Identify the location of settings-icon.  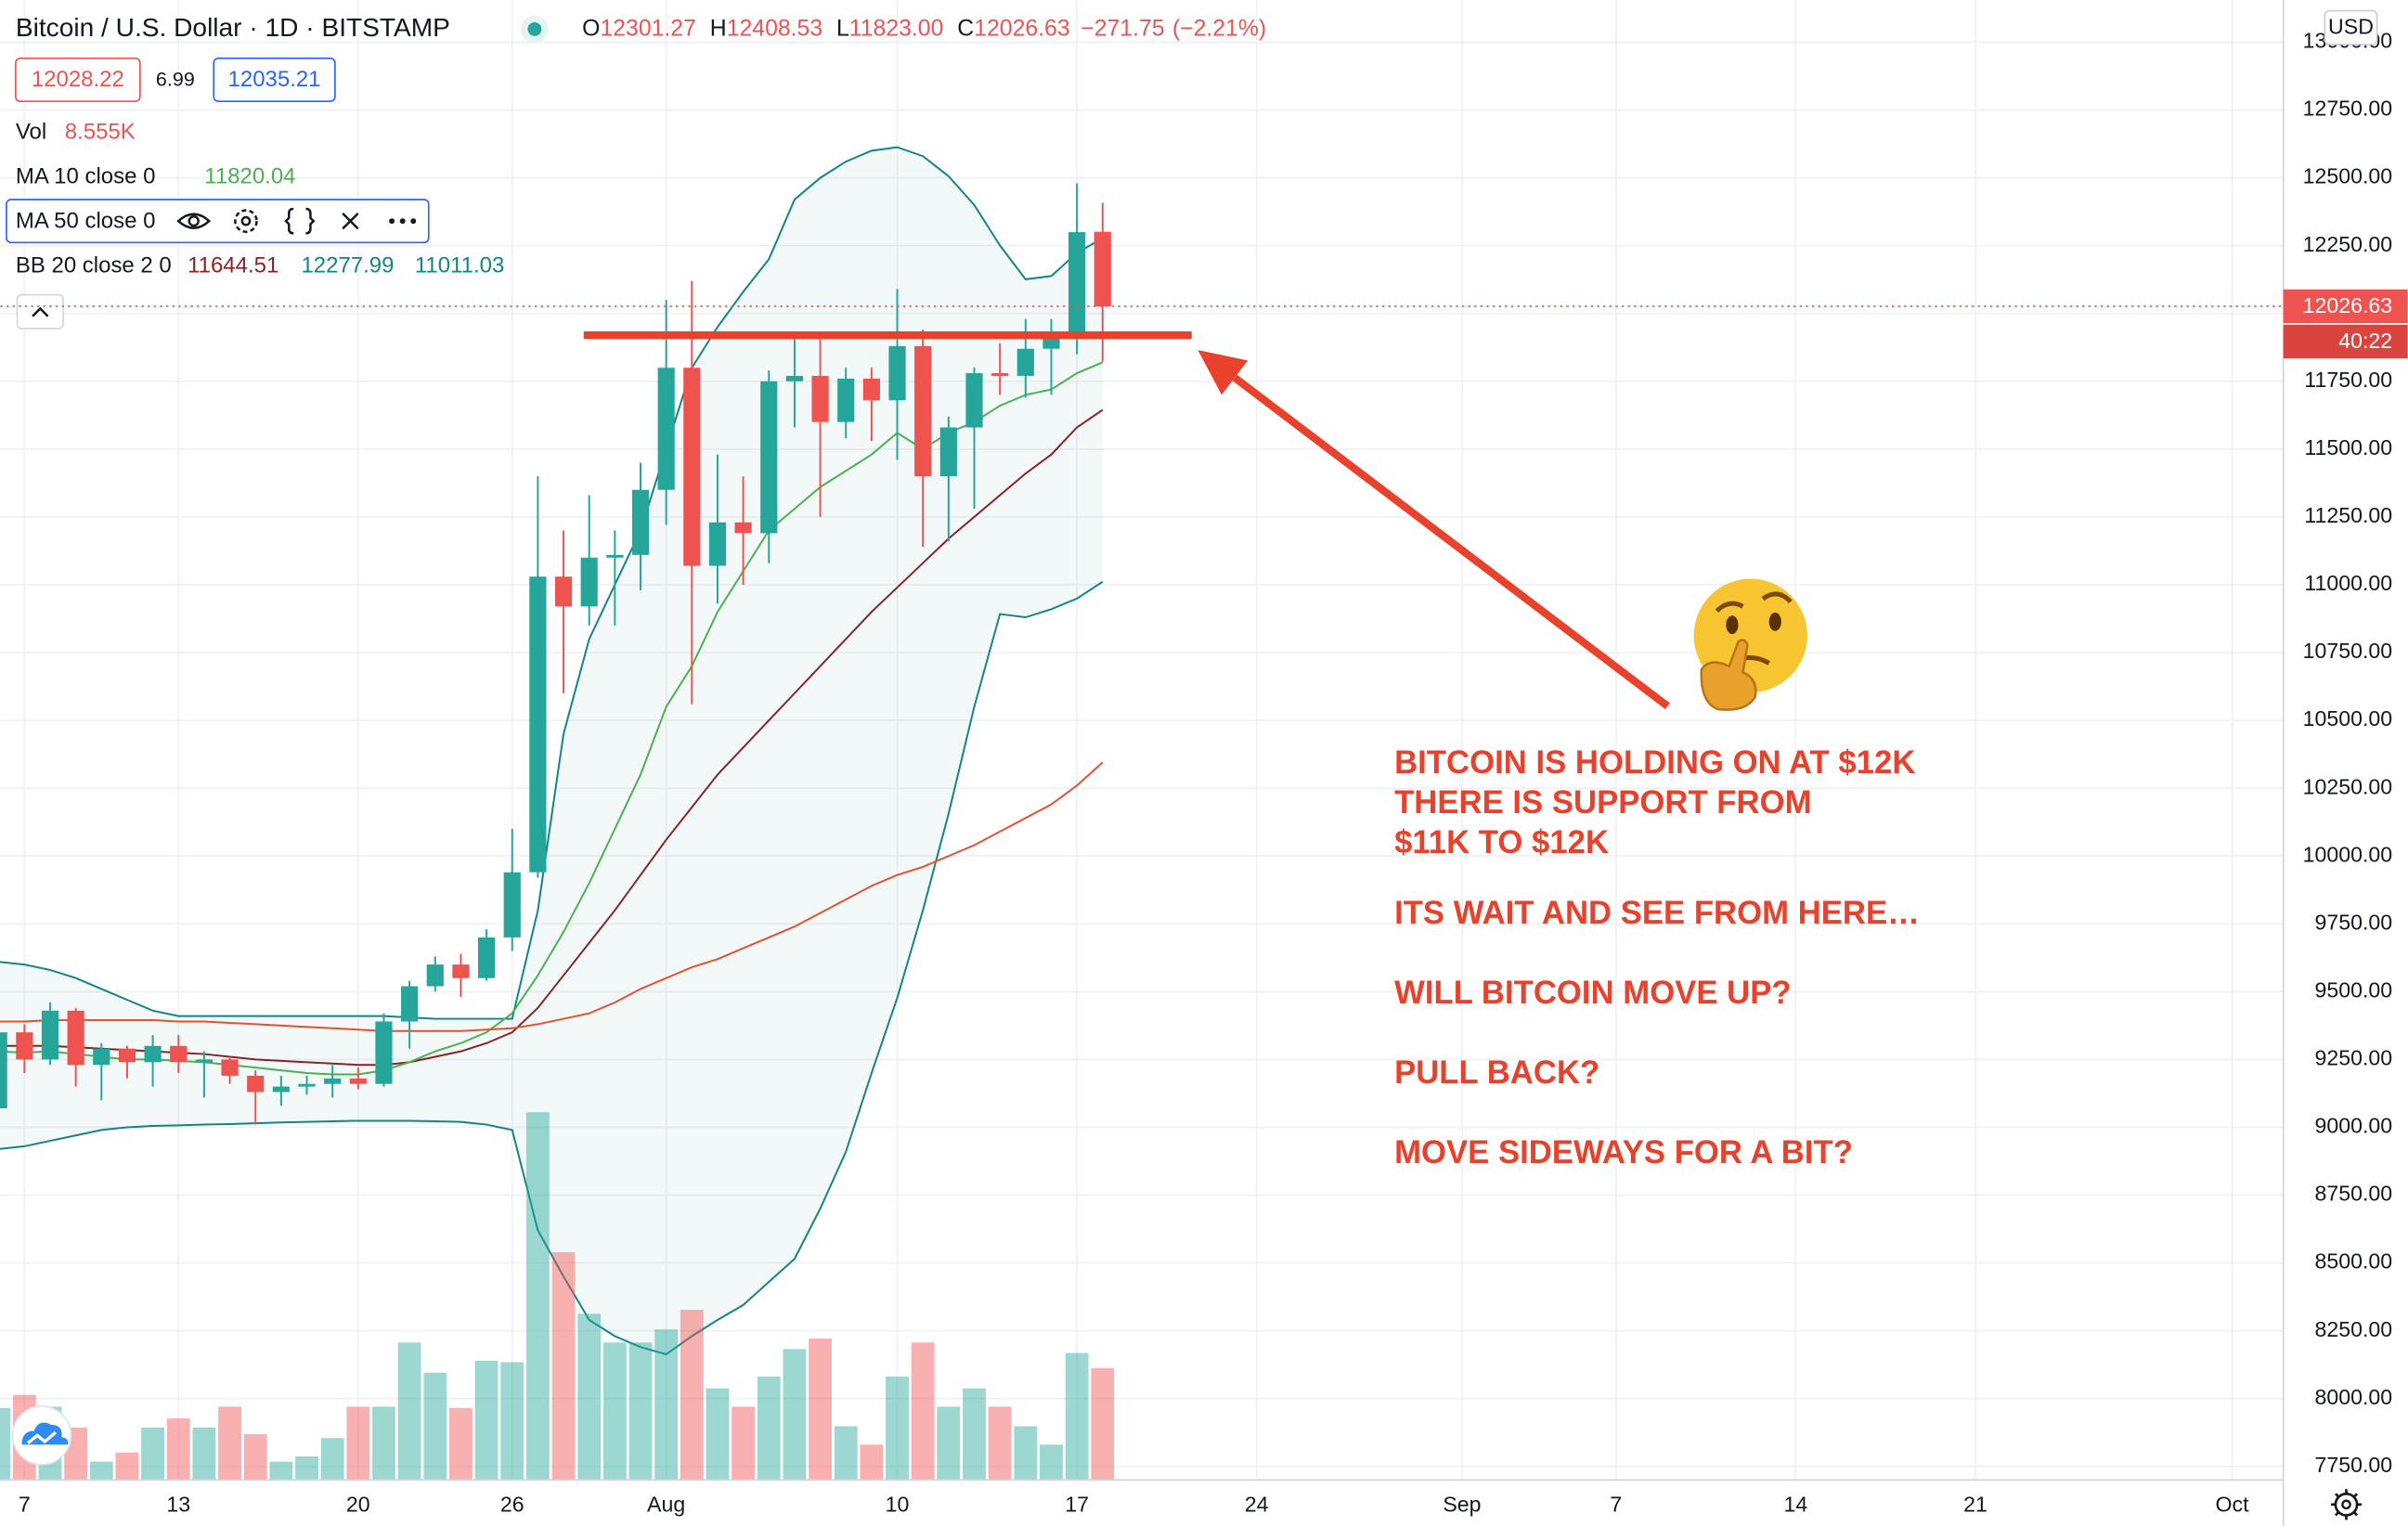
(246, 221).